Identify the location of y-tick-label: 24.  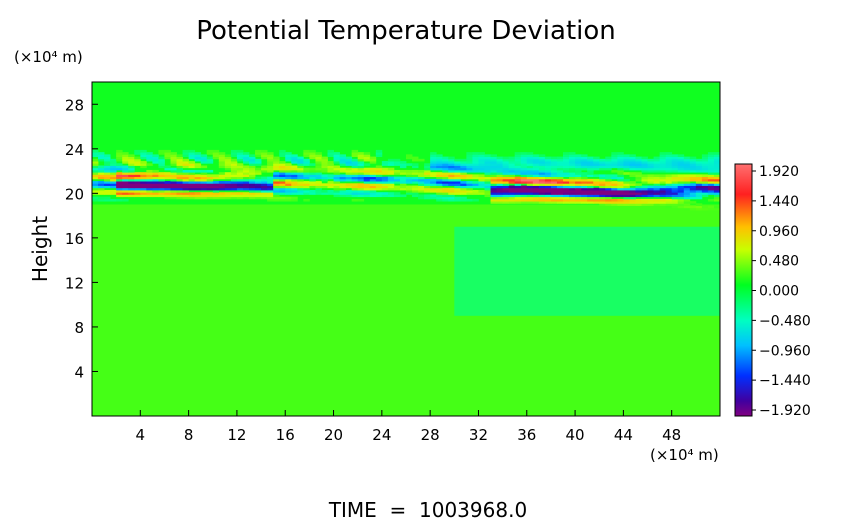
(74, 150).